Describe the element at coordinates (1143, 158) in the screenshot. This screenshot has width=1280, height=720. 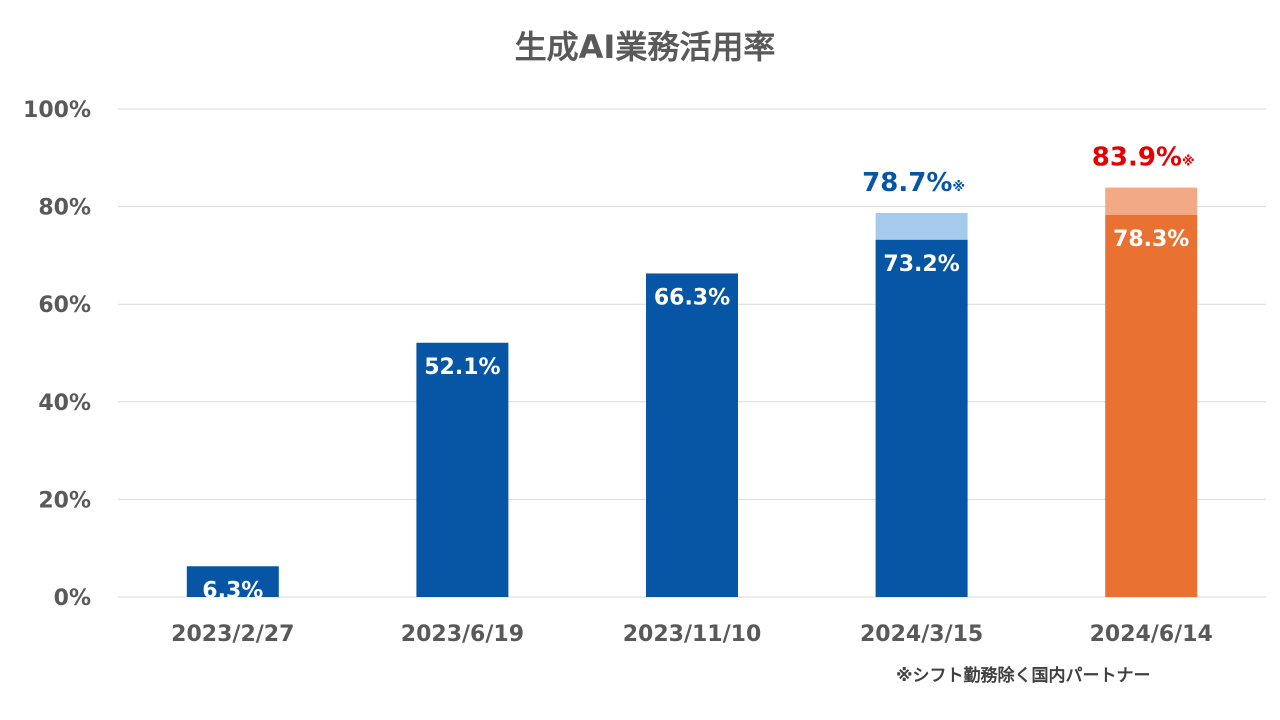
I see `total-value-label: 83.9%※` at that location.